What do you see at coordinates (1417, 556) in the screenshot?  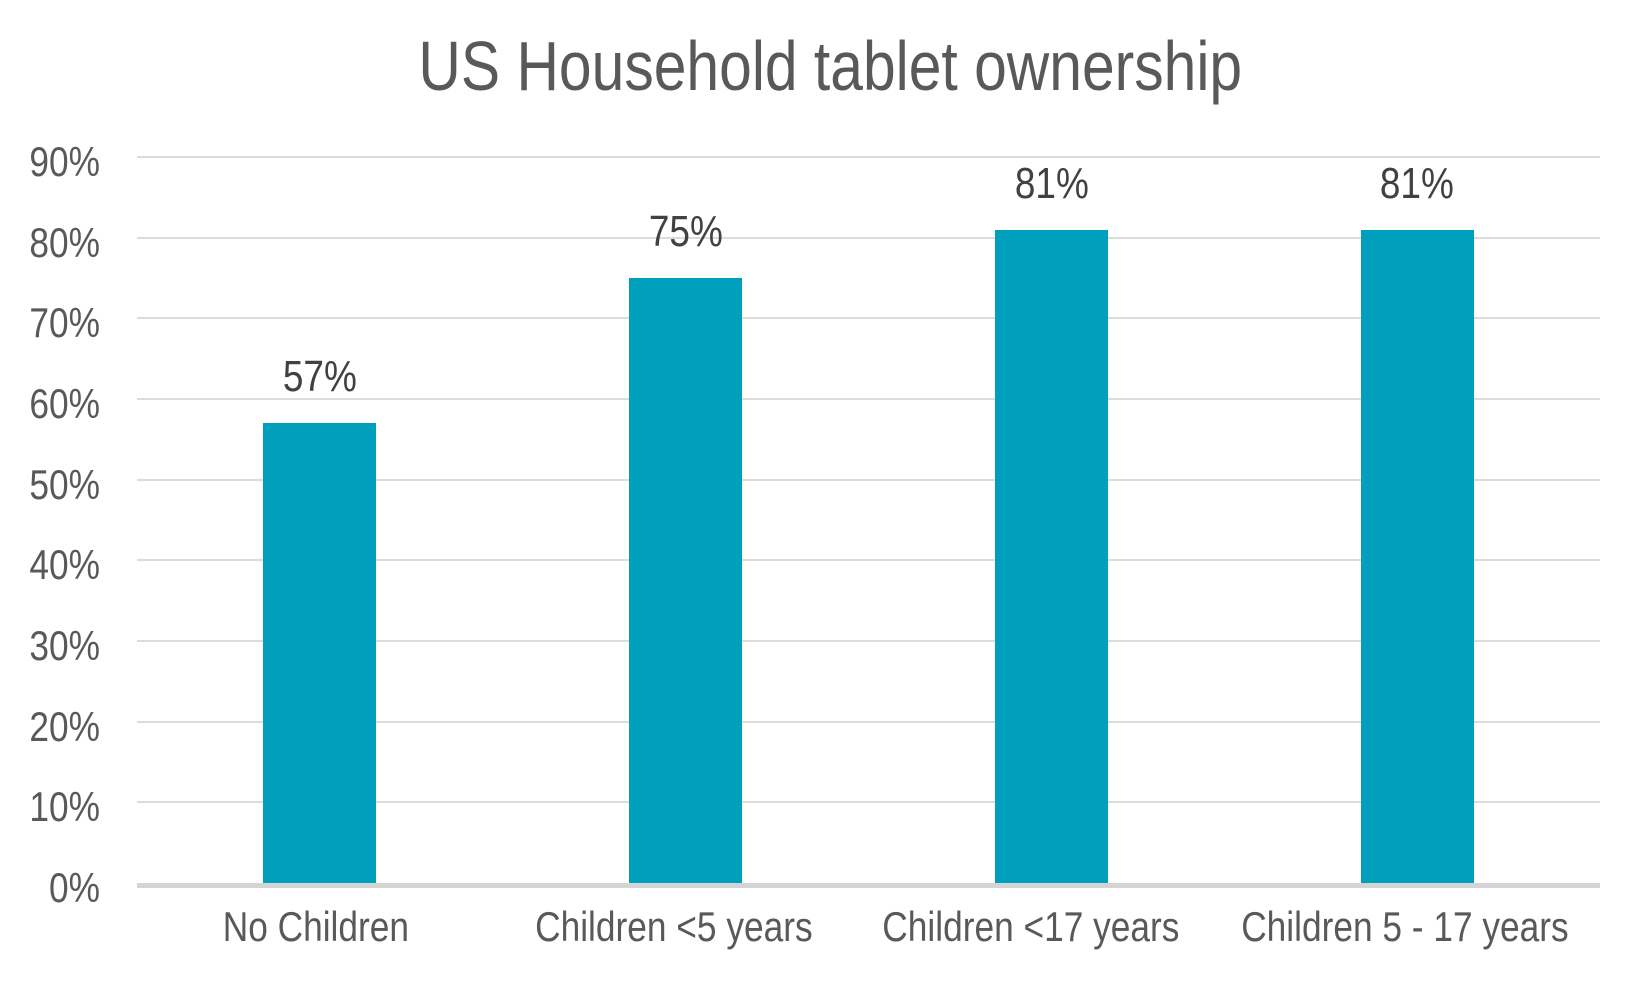 I see `bar-children-5-17-years` at bounding box center [1417, 556].